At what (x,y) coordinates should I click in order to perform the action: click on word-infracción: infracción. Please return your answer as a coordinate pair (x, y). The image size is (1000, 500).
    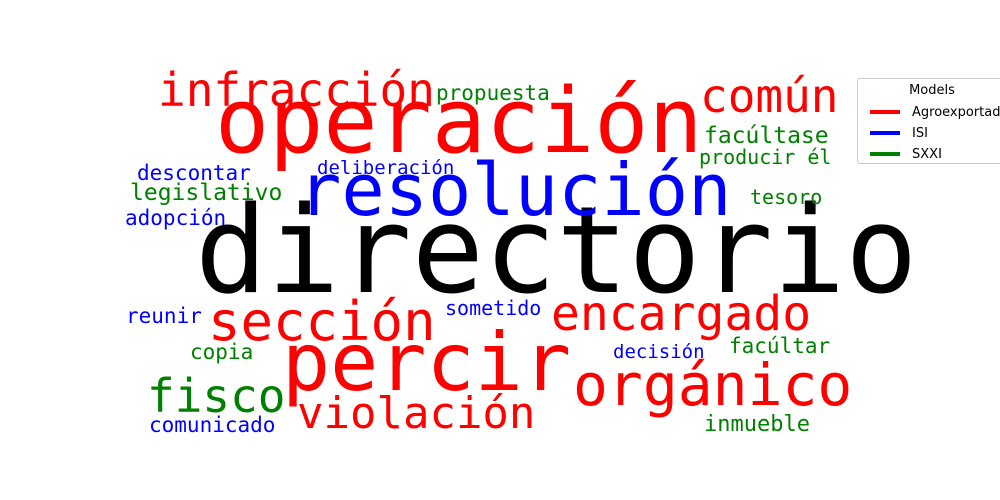
    Looking at the image, I should click on (296, 90).